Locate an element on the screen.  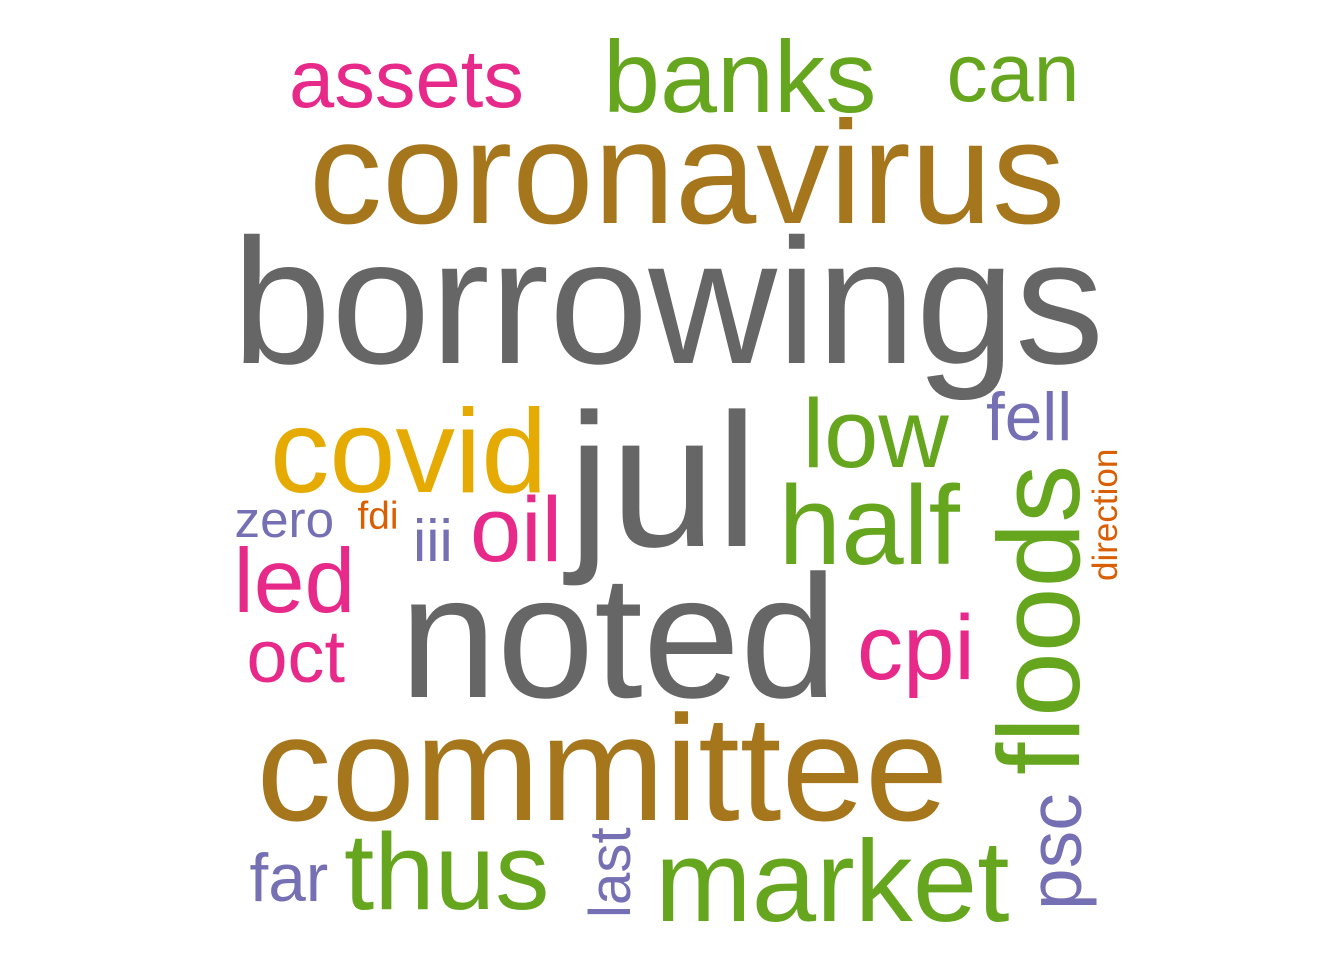
word-iii: iii is located at coordinates (433, 540).